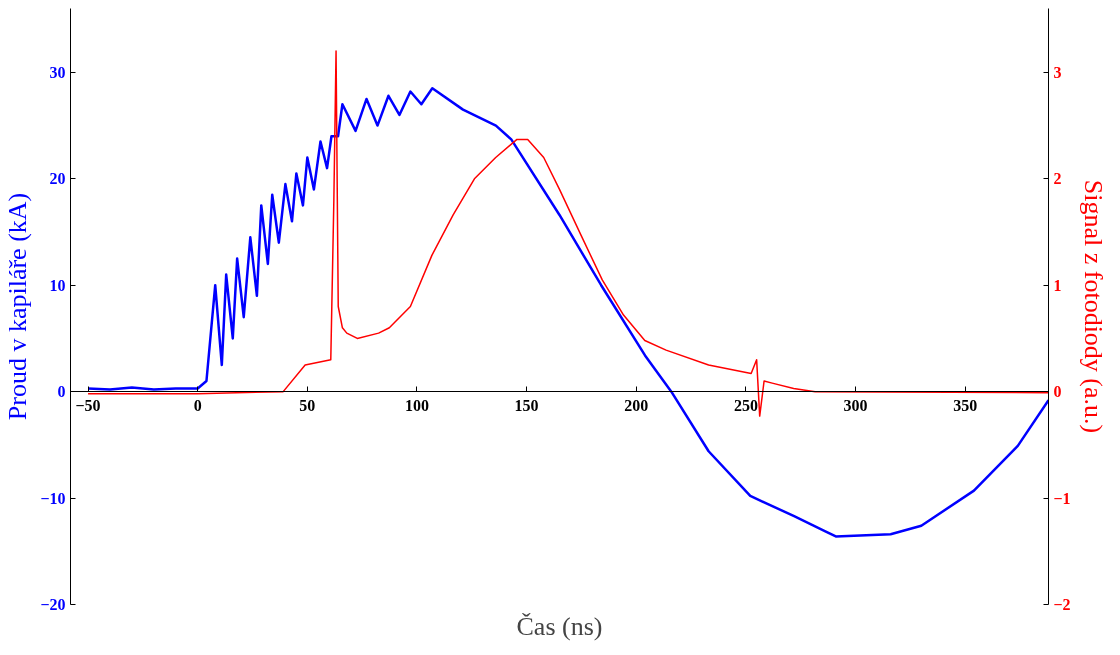  I want to click on y2-tick-label: −1, so click(1062, 498).